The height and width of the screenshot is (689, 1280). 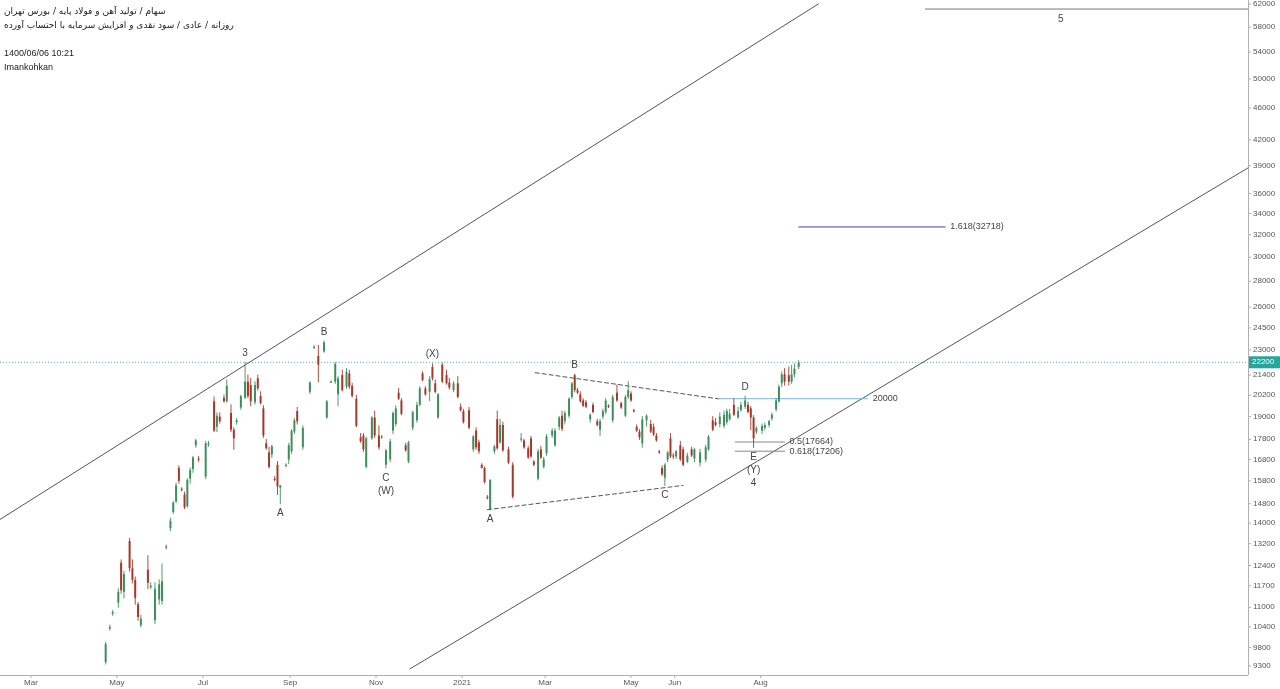 What do you see at coordinates (760, 683) in the screenshot?
I see `x-tick-label: Aug` at bounding box center [760, 683].